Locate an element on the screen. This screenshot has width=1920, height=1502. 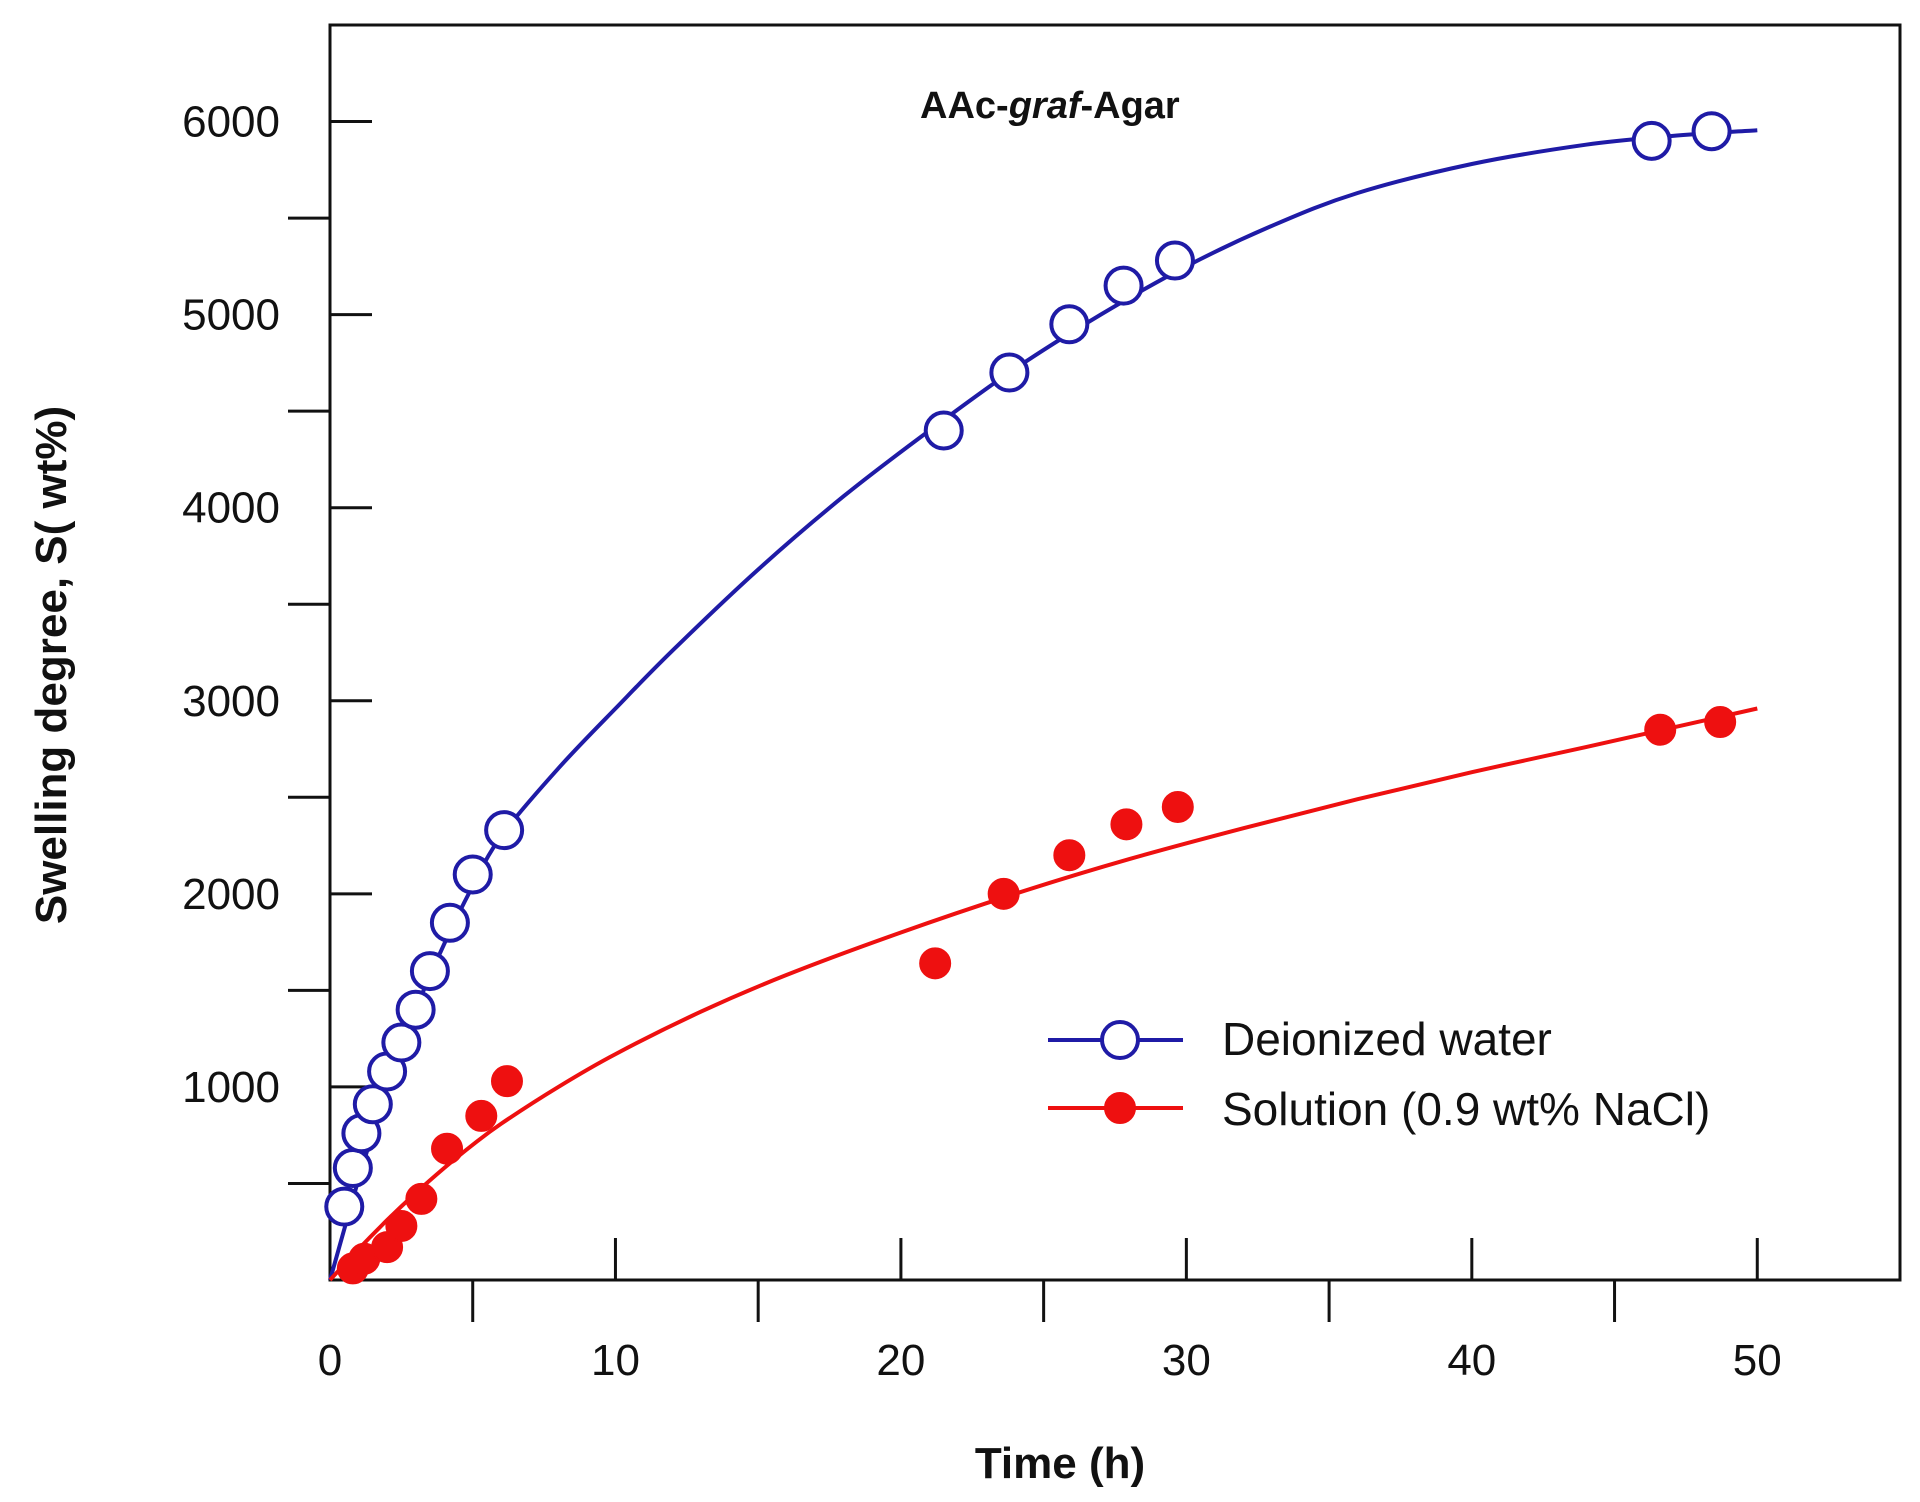
y-tick-label: 6000 is located at coordinates (231, 122).